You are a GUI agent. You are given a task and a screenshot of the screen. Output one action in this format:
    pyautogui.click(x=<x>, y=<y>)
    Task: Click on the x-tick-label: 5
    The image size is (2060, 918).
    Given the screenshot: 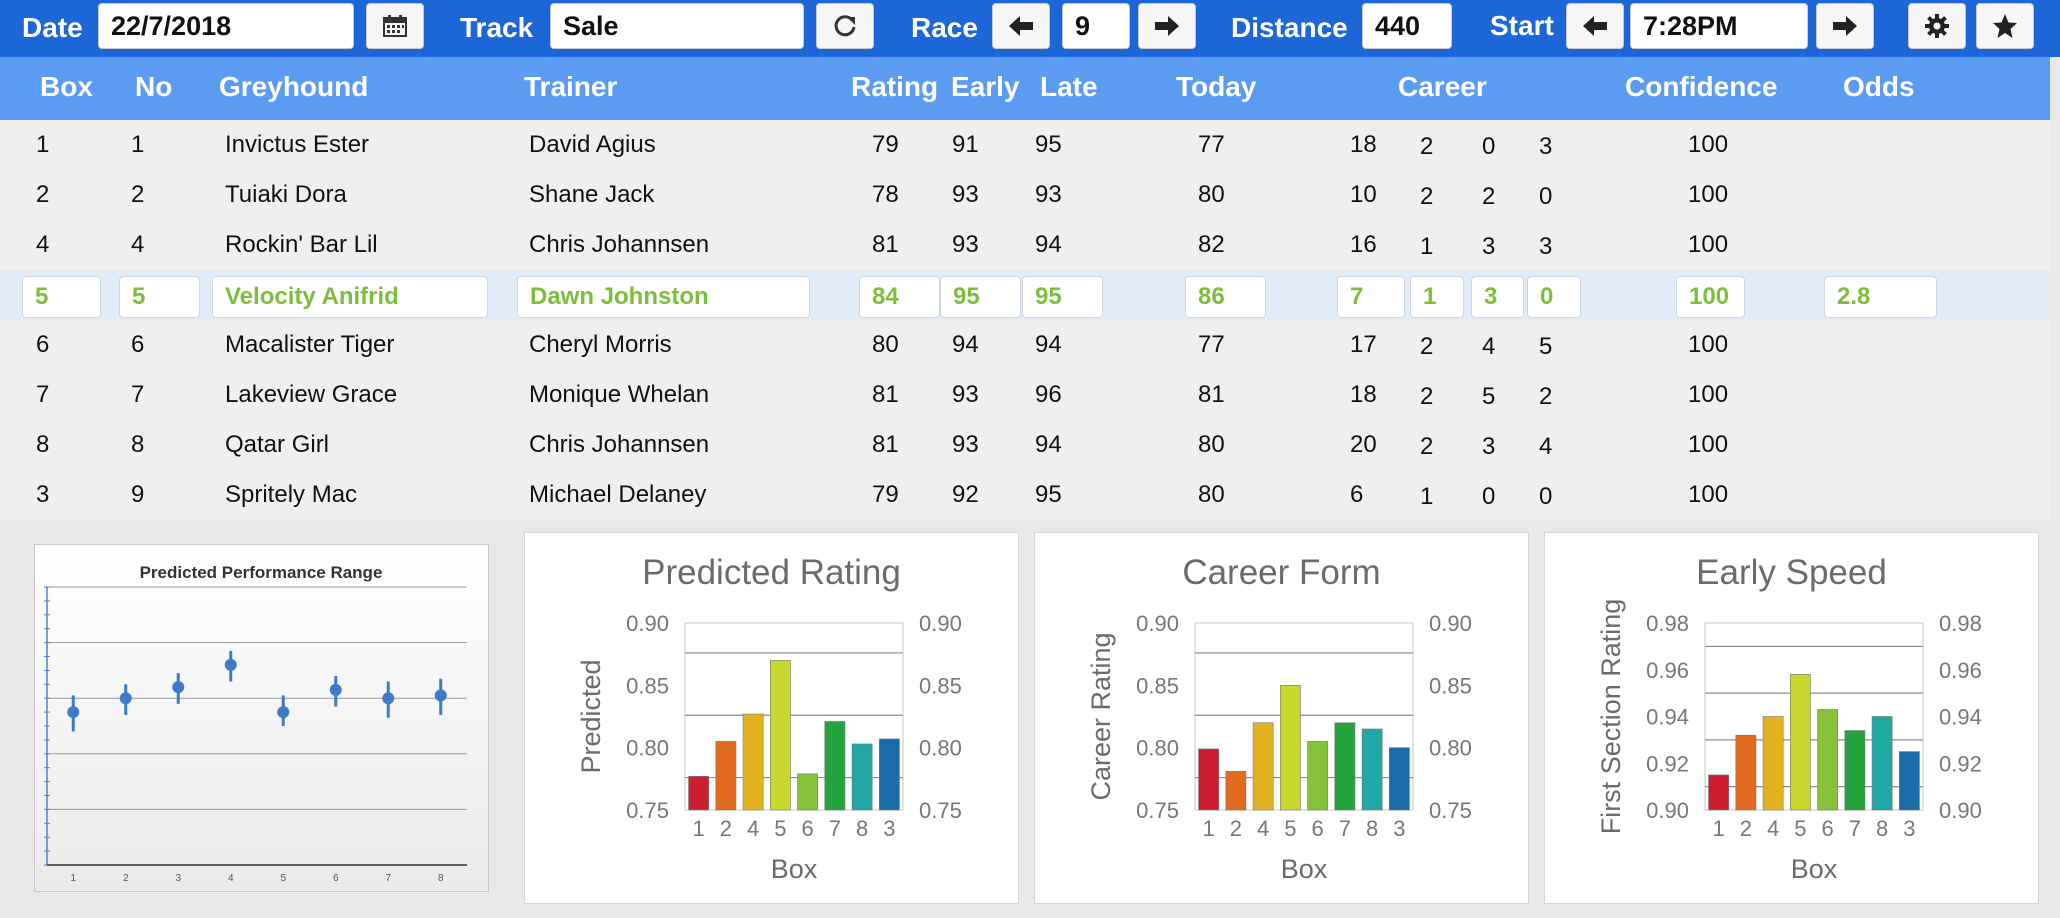 What is the action you would take?
    pyautogui.click(x=780, y=828)
    